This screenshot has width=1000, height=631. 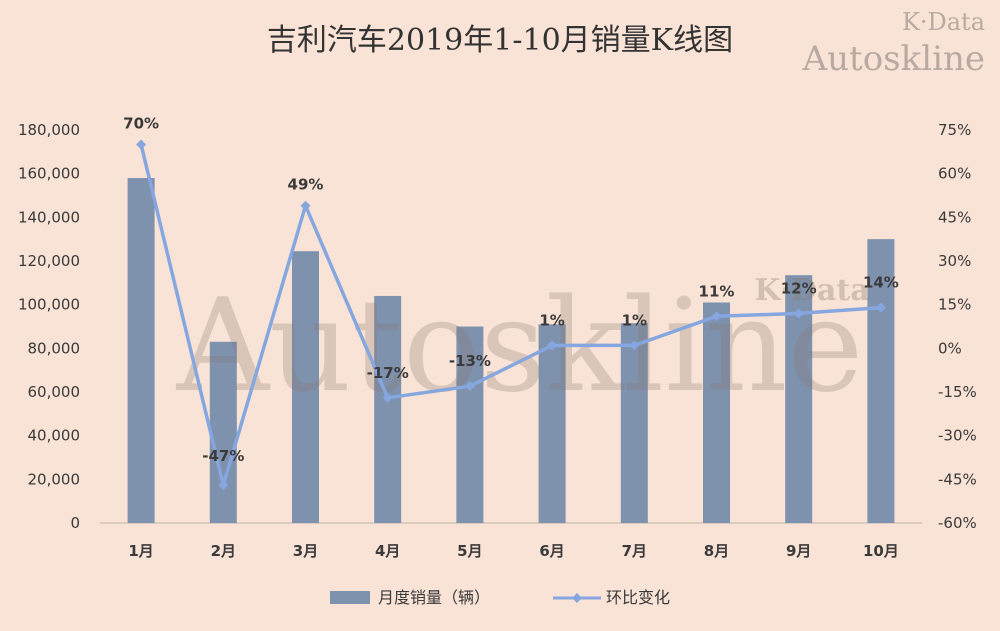 What do you see at coordinates (893, 59) in the screenshot?
I see `watermark-corner-autoskline: Autoskline` at bounding box center [893, 59].